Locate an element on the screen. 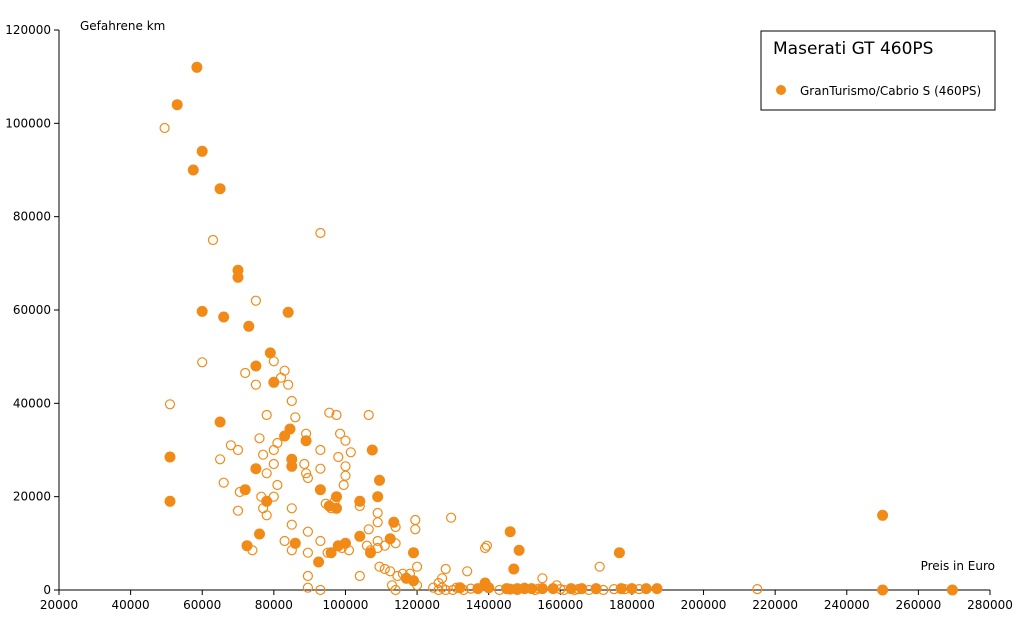  x-tick-label: 240000 is located at coordinates (847, 605).